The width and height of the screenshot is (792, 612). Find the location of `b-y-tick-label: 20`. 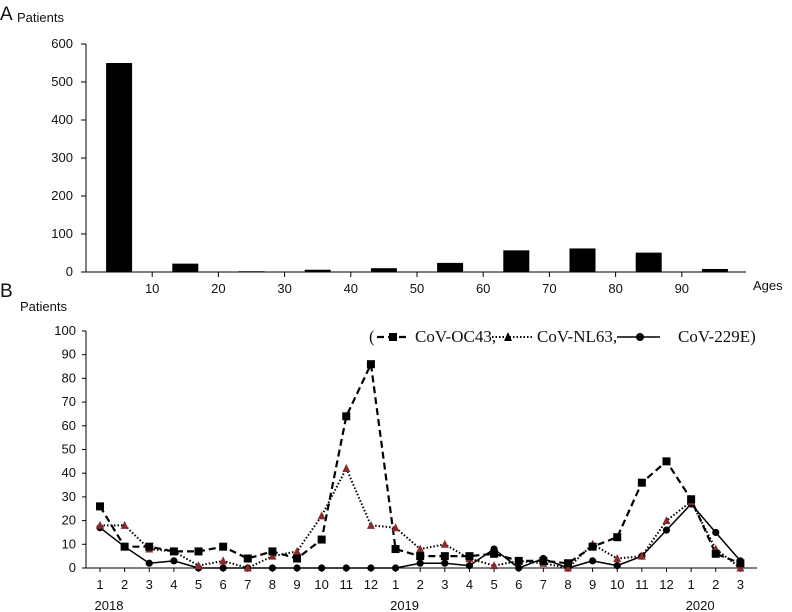

b-y-tick-label: 20 is located at coordinates (69, 520).